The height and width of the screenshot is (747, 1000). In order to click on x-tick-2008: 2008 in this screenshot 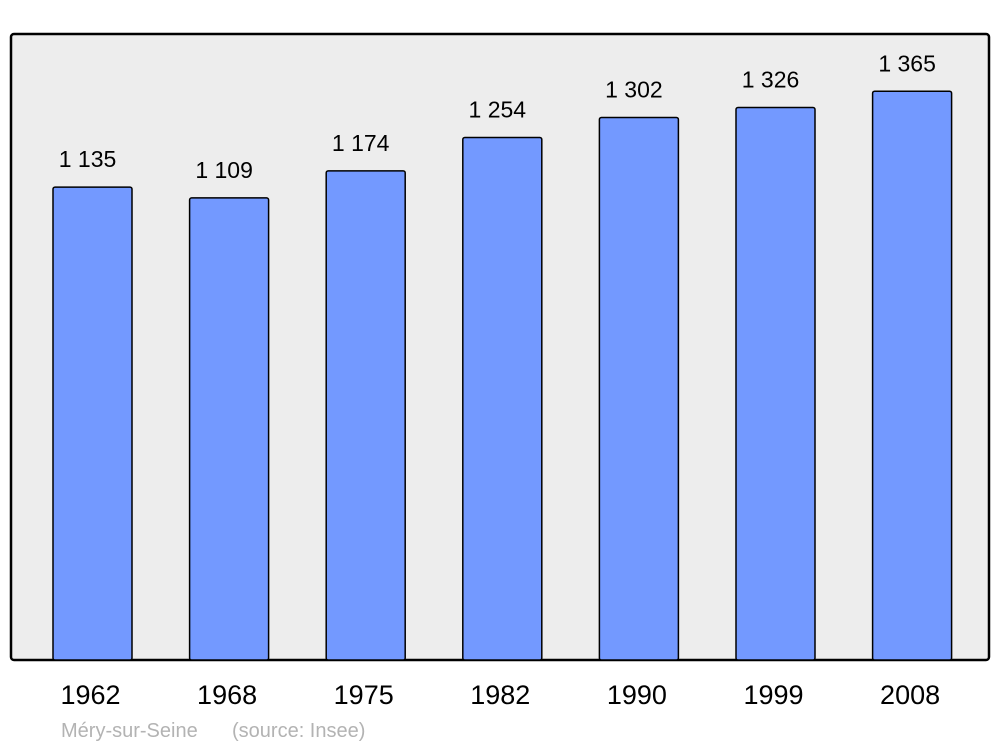, I will do `click(910, 695)`.